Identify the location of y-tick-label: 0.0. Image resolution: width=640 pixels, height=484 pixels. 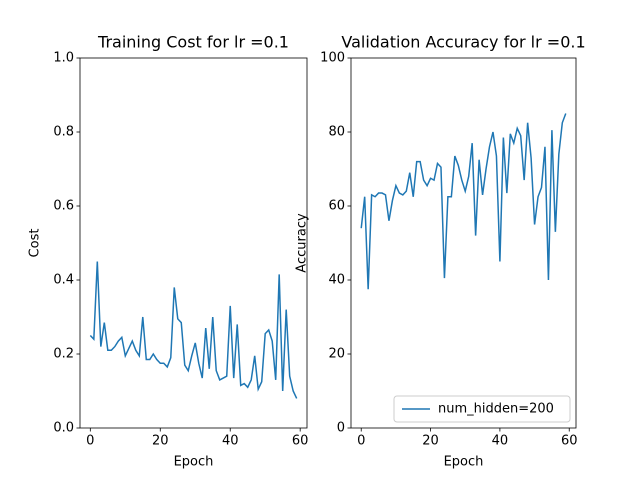
(63, 428).